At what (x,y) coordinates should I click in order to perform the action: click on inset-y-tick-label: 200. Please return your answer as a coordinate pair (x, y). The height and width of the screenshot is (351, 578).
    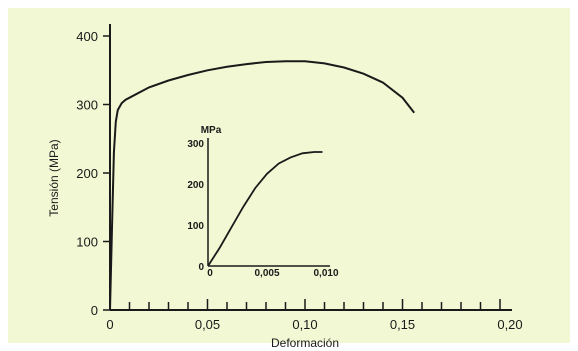
    Looking at the image, I should click on (195, 185).